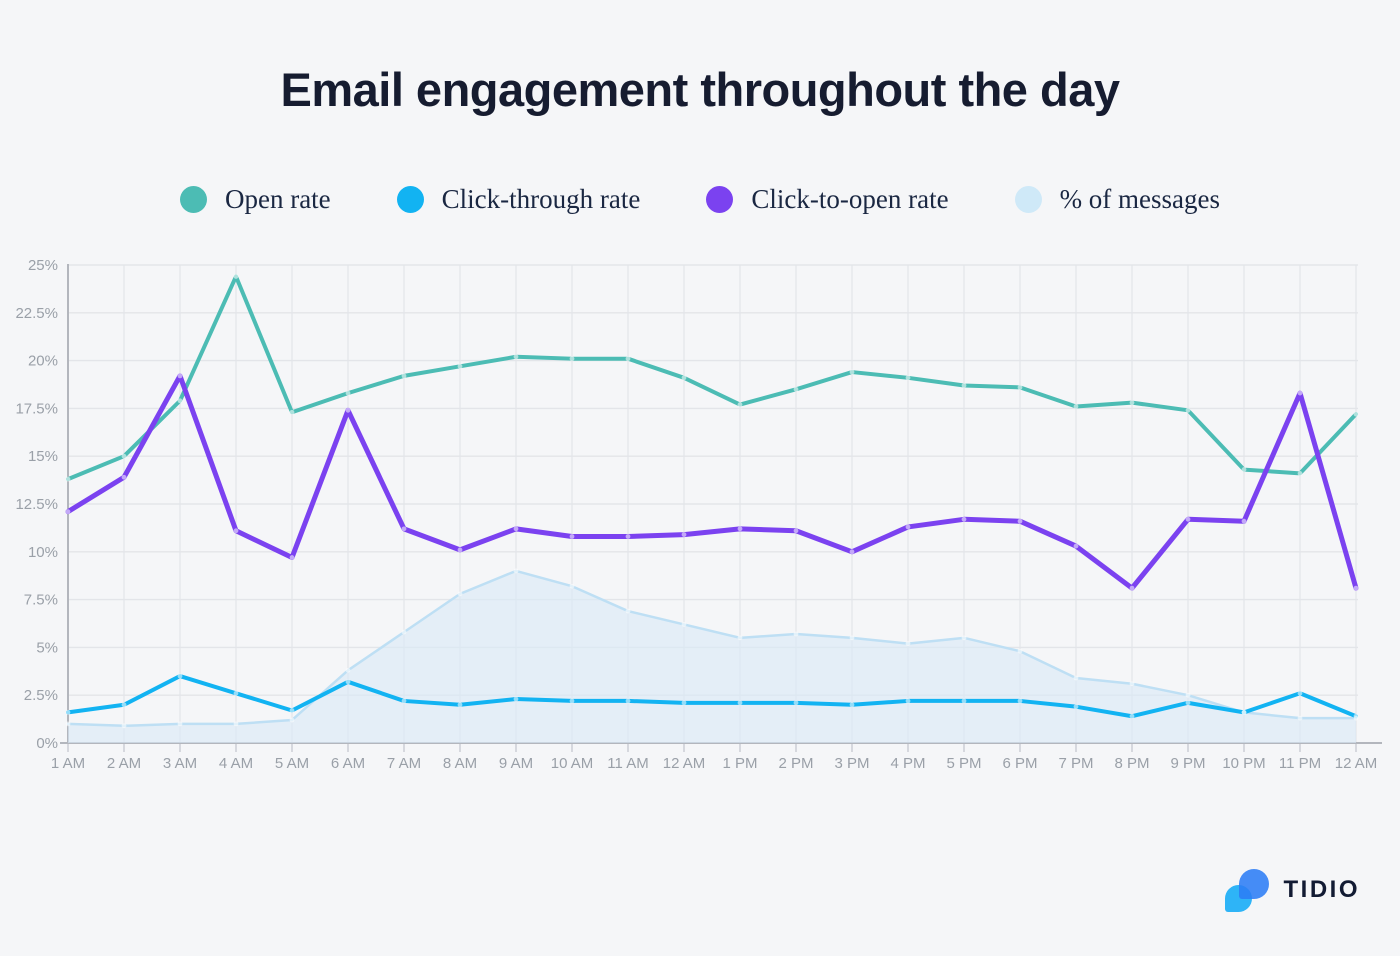  What do you see at coordinates (739, 763) in the screenshot?
I see `x-tick-label: 1 PM` at bounding box center [739, 763].